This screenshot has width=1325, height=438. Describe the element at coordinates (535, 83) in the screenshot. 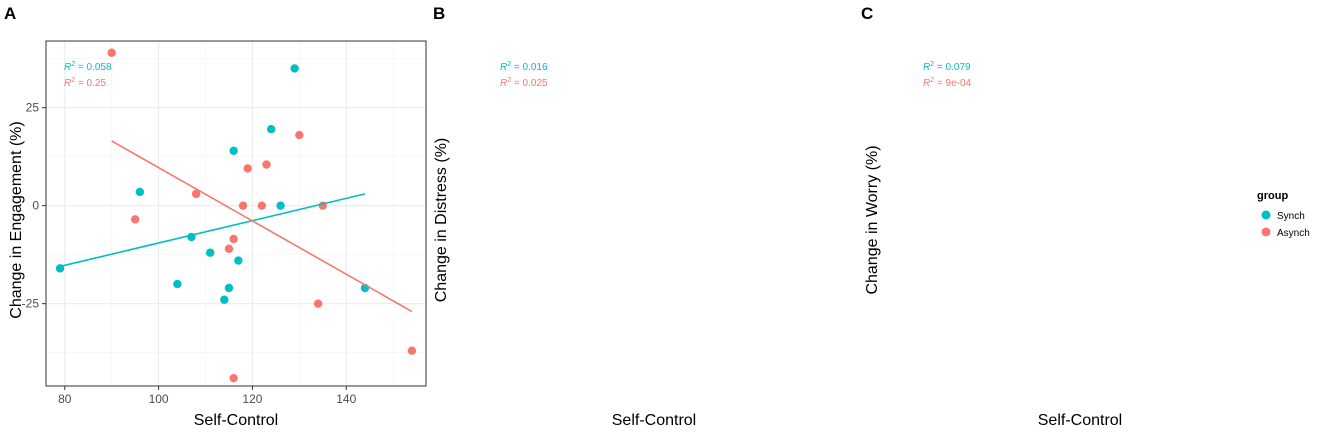

I see `r2-asynch-value: 0.025` at that location.